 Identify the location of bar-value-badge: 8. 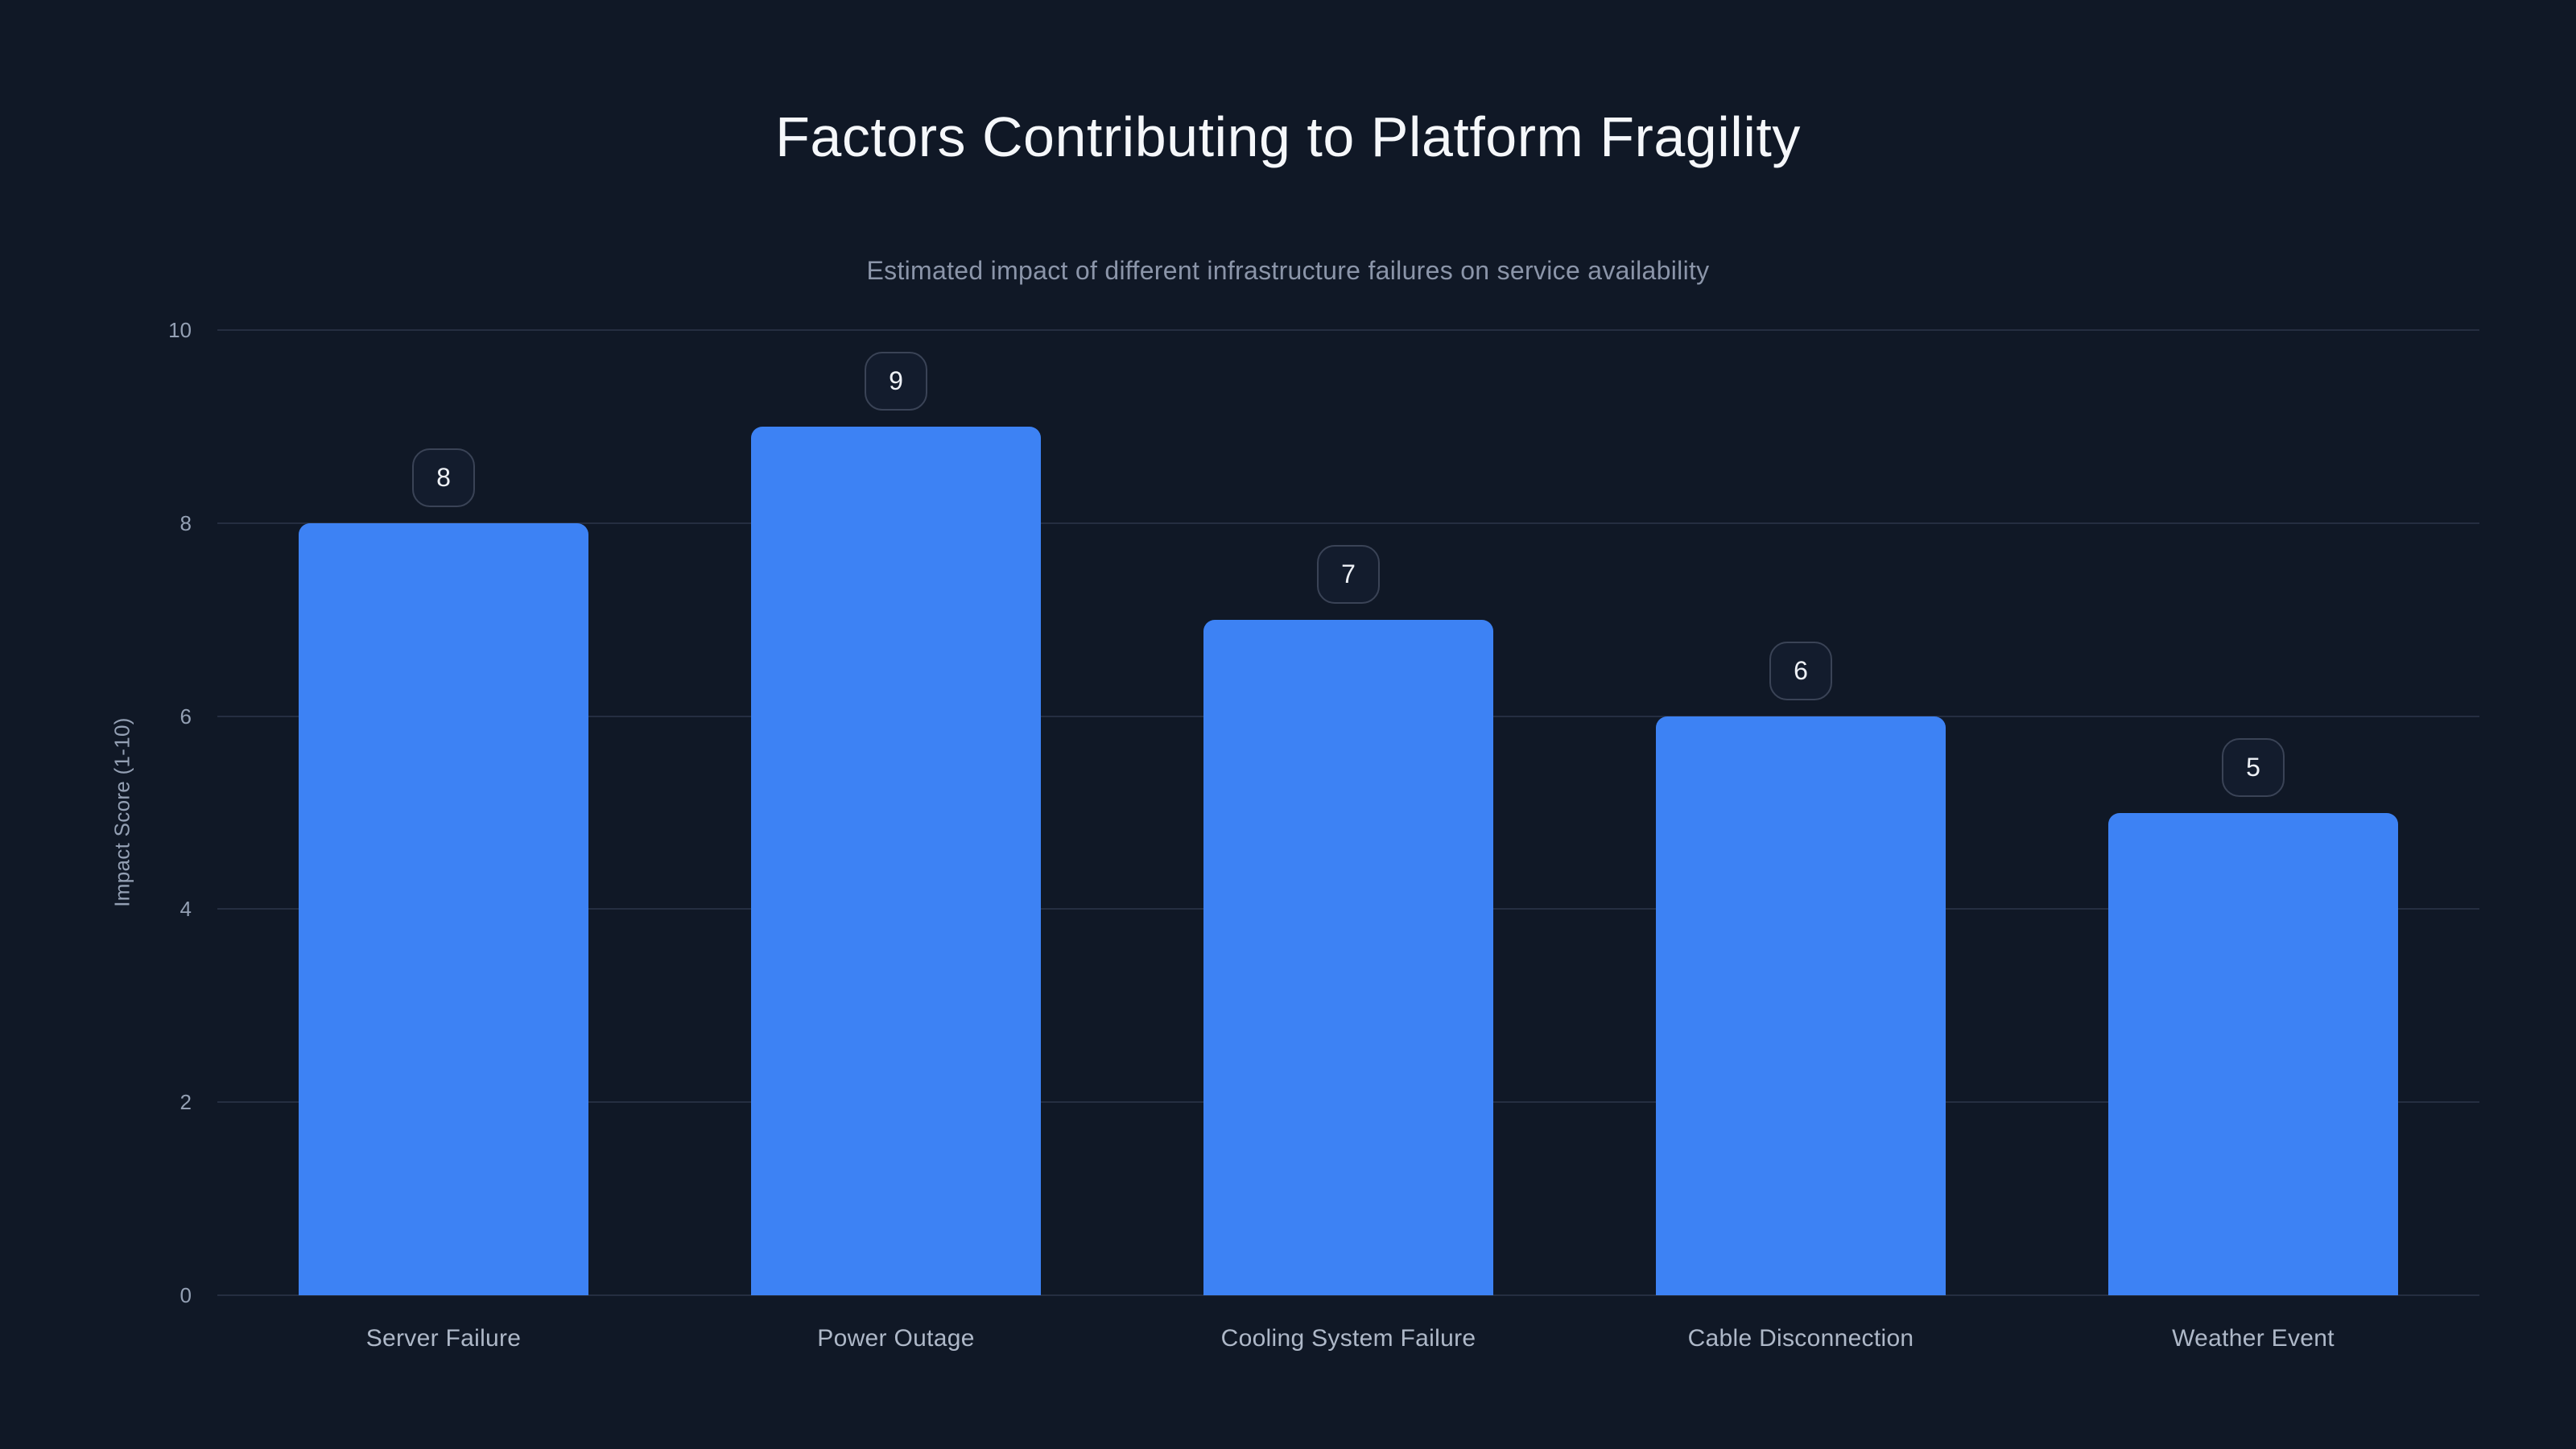
(443, 477).